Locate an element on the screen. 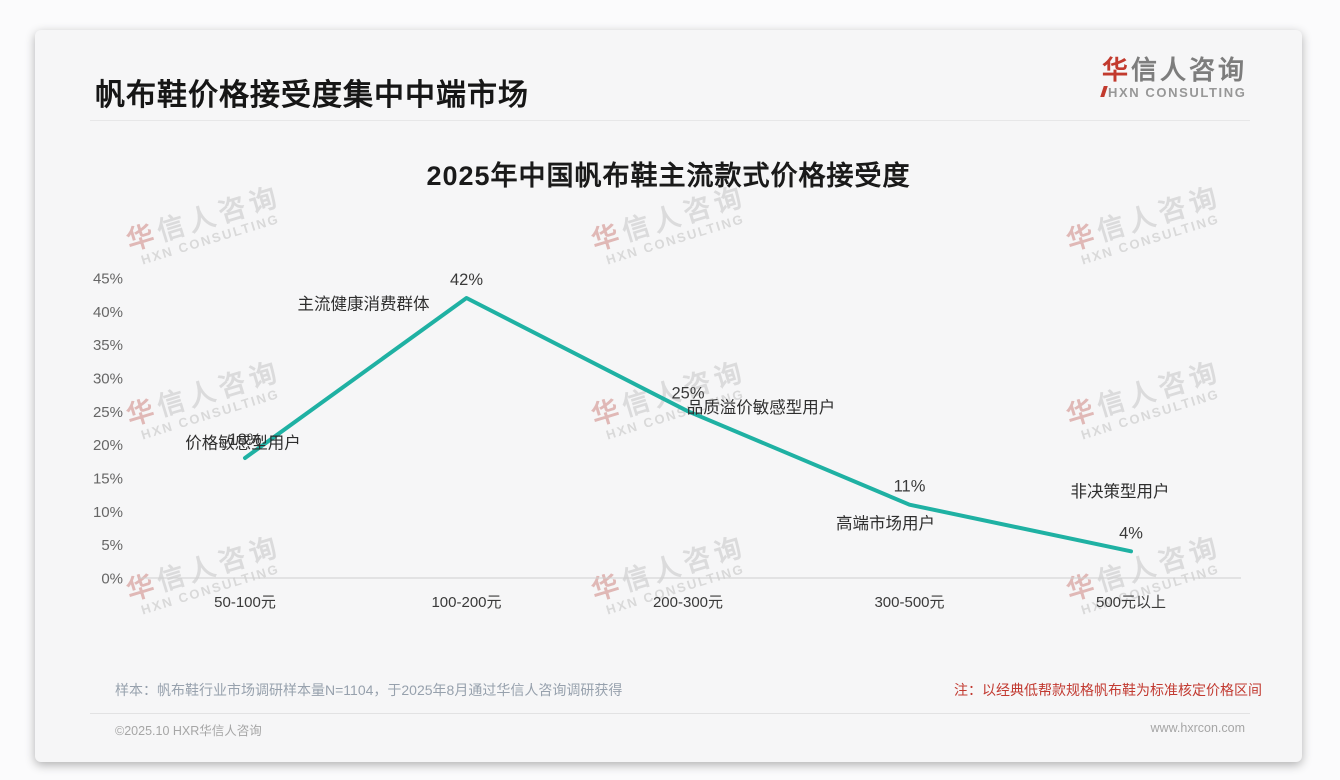  logo-subtitle: HXN CONSULTING is located at coordinates (1173, 92).